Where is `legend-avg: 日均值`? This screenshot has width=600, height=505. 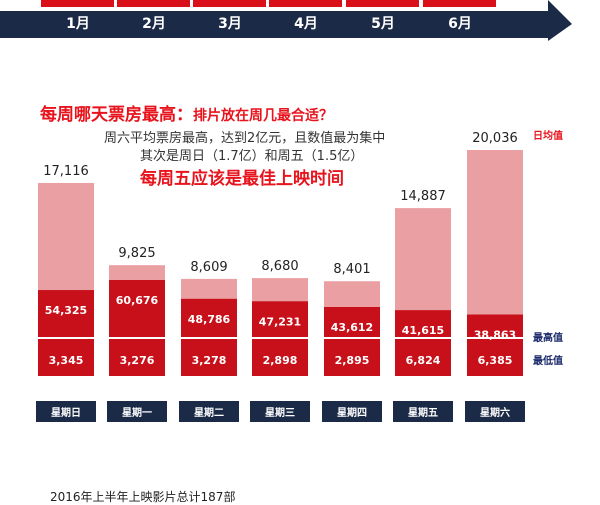 legend-avg: 日均值 is located at coordinates (548, 135).